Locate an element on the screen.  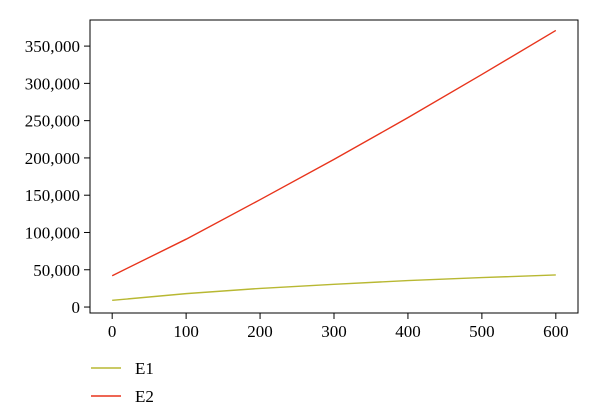
series-line-e1 is located at coordinates (334, 288).